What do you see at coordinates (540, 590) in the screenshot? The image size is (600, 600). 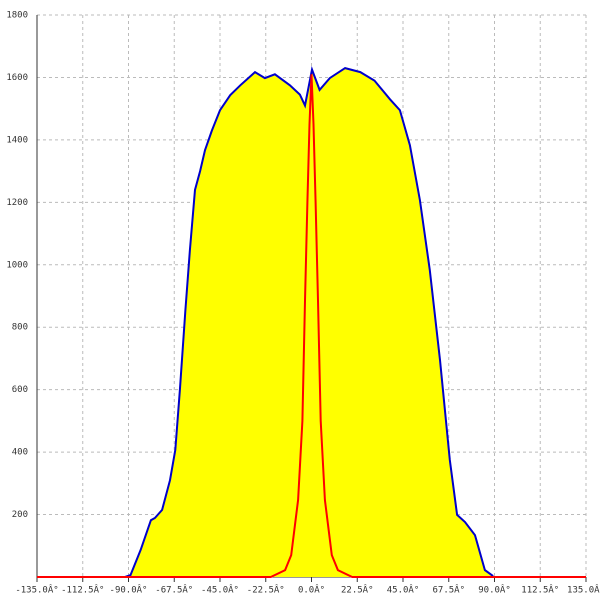 I see `x-tick-label: 112.5Â°` at bounding box center [540, 590].